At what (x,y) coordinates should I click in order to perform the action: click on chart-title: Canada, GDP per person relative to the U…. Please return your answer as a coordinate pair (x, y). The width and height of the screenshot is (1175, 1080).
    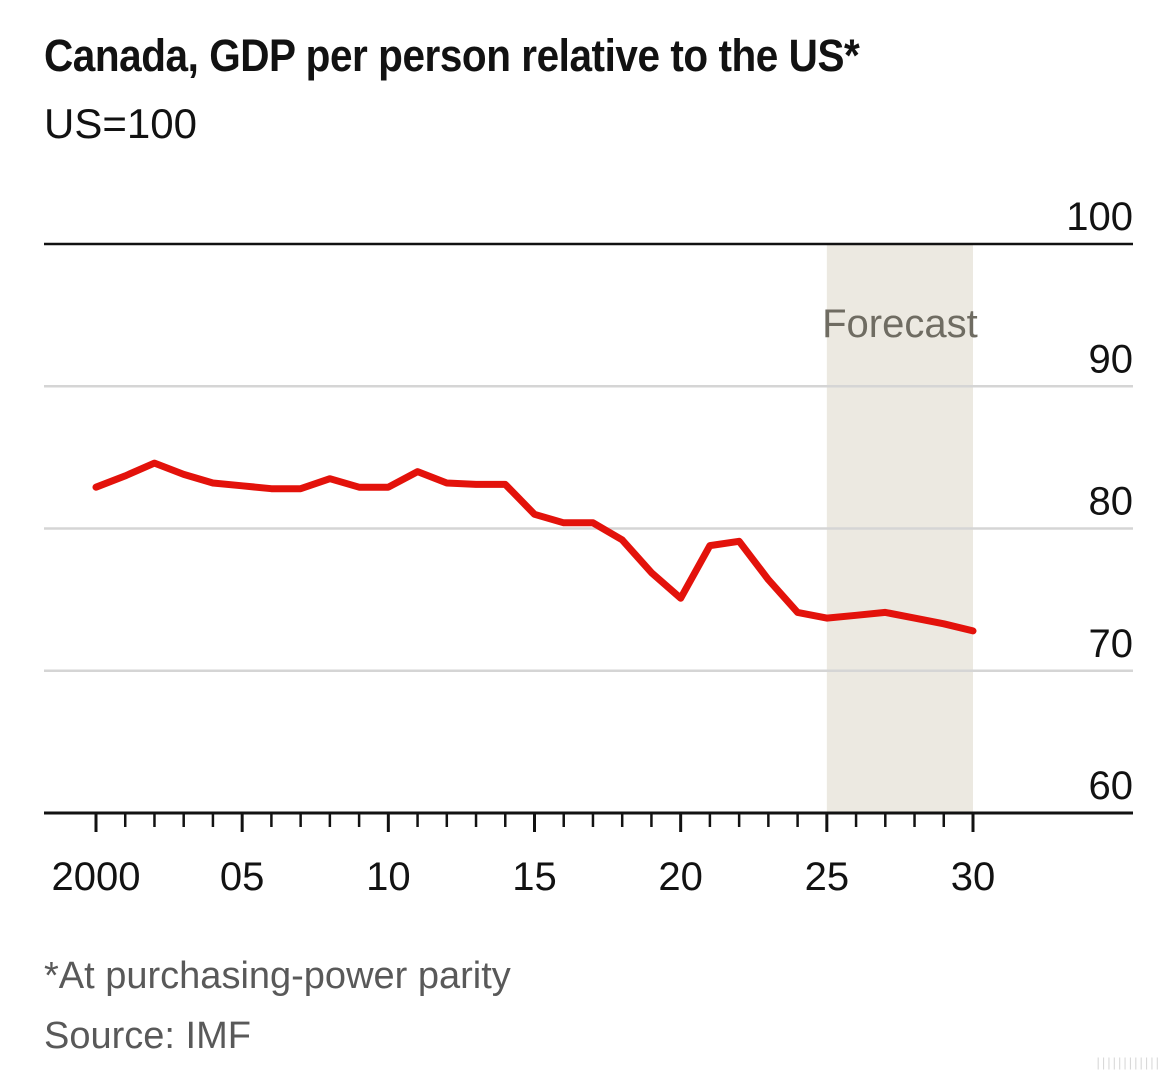
    Looking at the image, I should click on (452, 55).